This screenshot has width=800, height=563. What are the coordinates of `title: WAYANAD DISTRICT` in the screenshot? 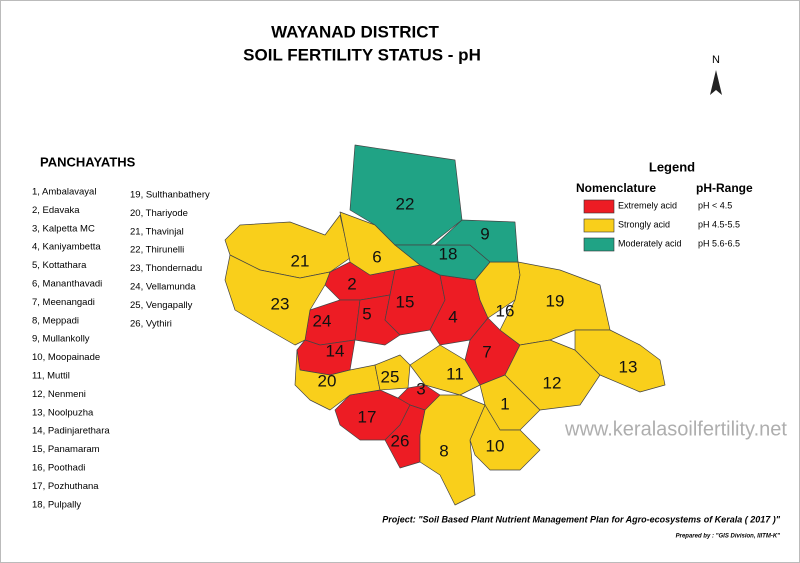 It's located at (355, 31).